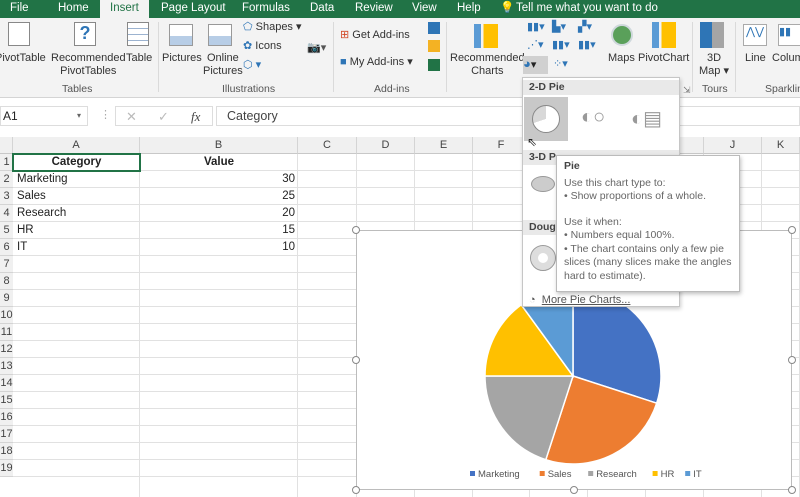 The width and height of the screenshot is (800, 497). Describe the element at coordinates (6, 417) in the screenshot. I see `row-header-16: 16` at that location.